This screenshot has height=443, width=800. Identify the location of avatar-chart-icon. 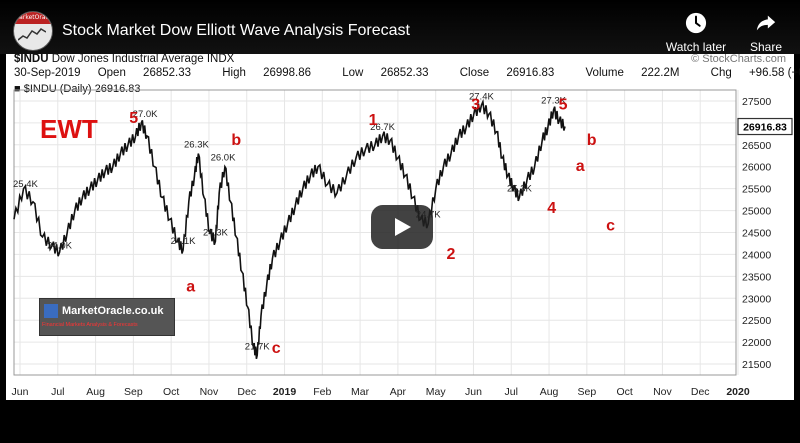
(32, 34).